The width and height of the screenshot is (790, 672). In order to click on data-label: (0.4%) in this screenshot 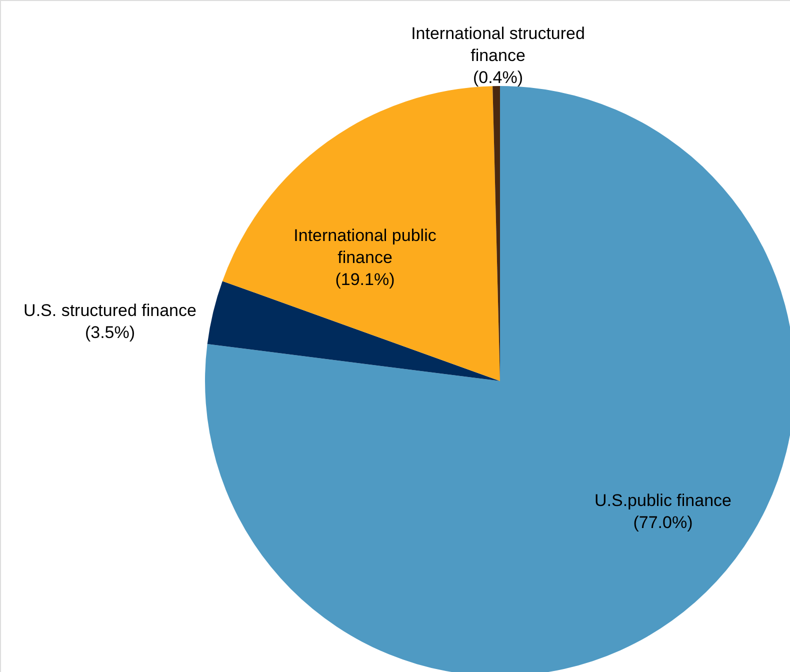, I will do `click(498, 77)`.